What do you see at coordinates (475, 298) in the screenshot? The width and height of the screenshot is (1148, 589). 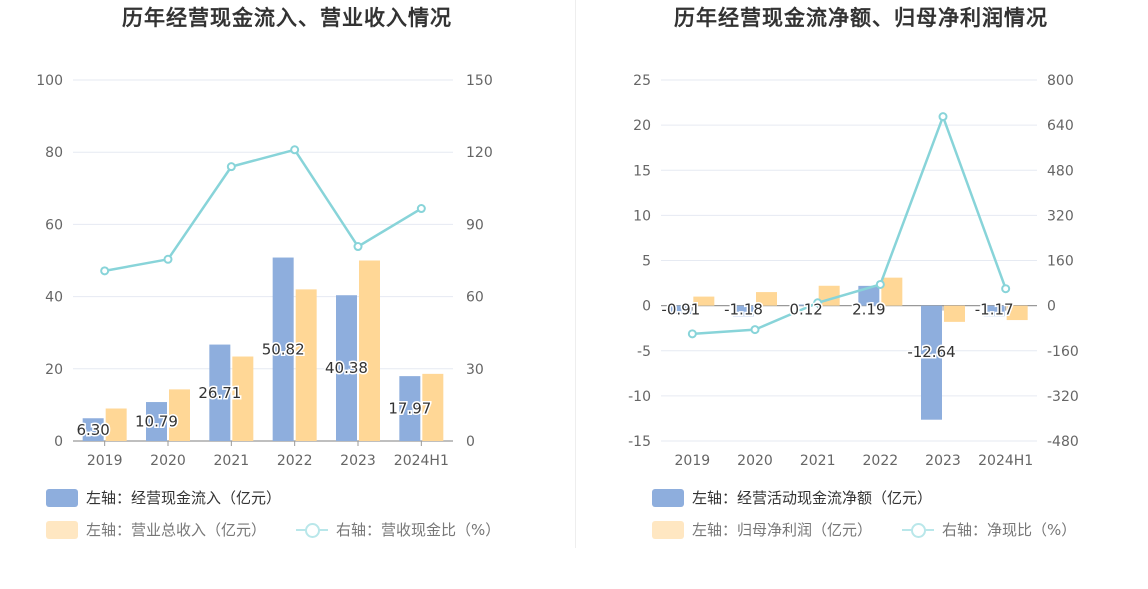 I see `y-tick-label-right: 60` at bounding box center [475, 298].